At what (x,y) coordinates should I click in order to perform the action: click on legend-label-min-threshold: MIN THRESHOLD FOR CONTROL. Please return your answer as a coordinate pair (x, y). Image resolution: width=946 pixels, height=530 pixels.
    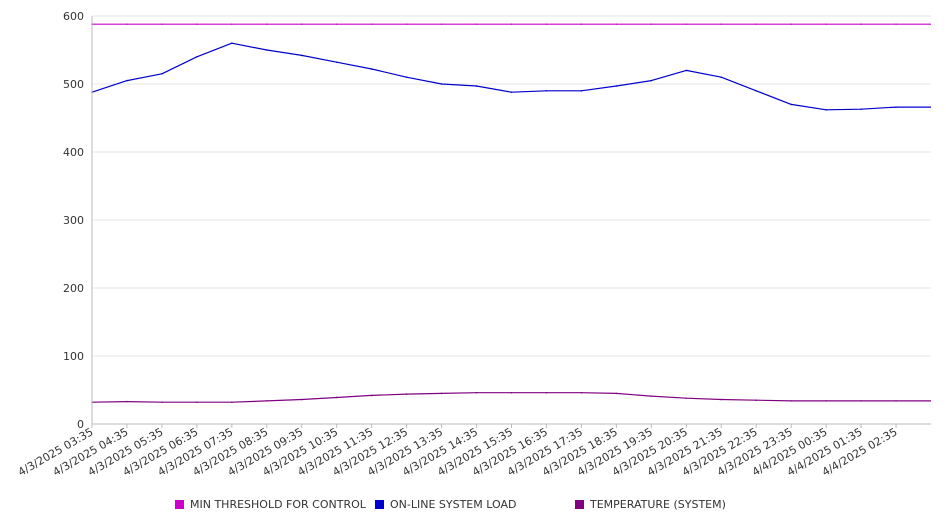
    Looking at the image, I should click on (278, 504).